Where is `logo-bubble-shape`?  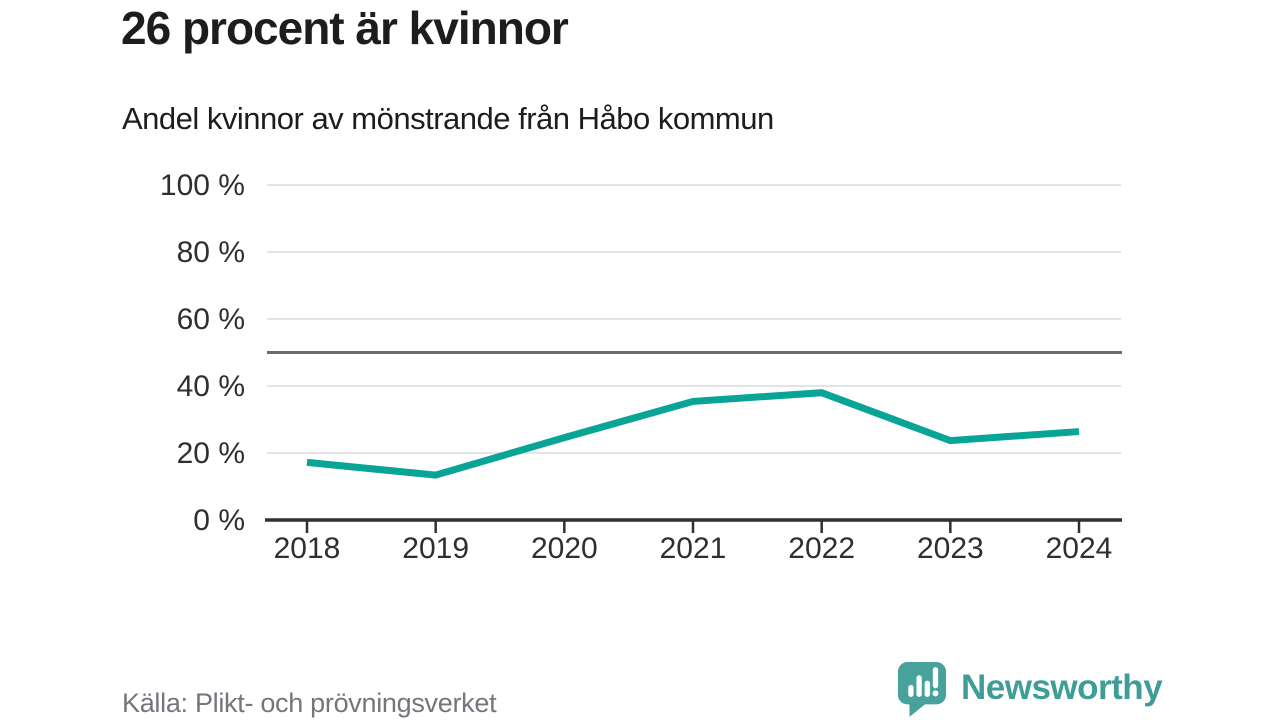
logo-bubble-shape is located at coordinates (922, 689).